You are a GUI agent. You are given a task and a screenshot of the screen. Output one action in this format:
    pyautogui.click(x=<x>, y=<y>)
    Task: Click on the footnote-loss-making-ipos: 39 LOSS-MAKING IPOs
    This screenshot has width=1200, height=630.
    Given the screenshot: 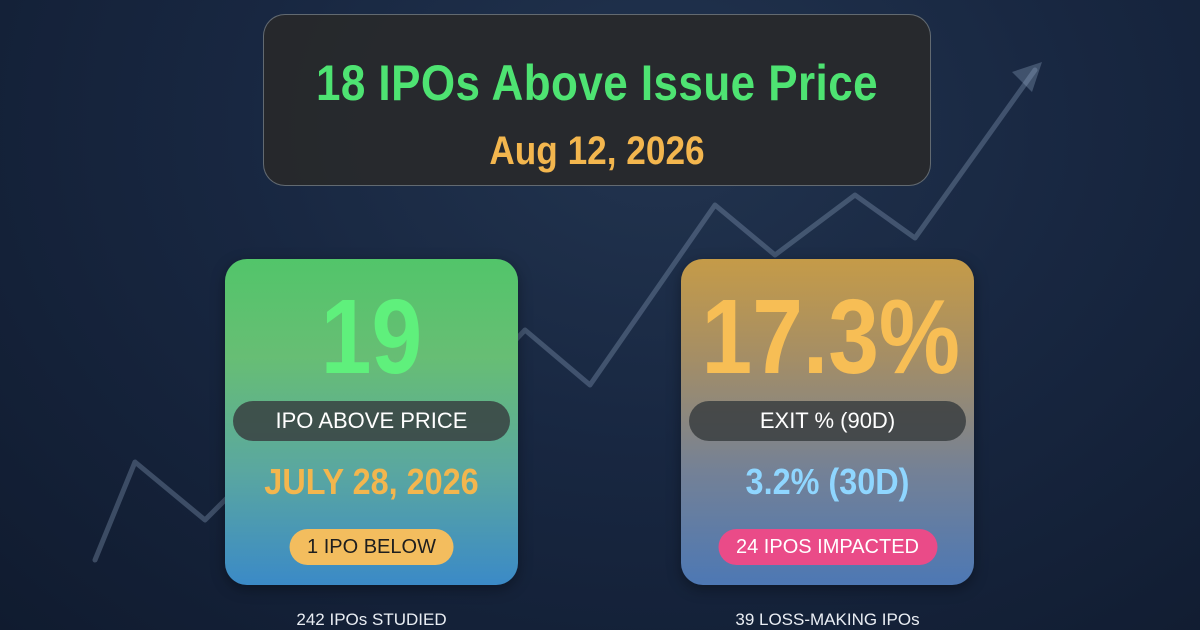 What is the action you would take?
    pyautogui.click(x=827, y=619)
    